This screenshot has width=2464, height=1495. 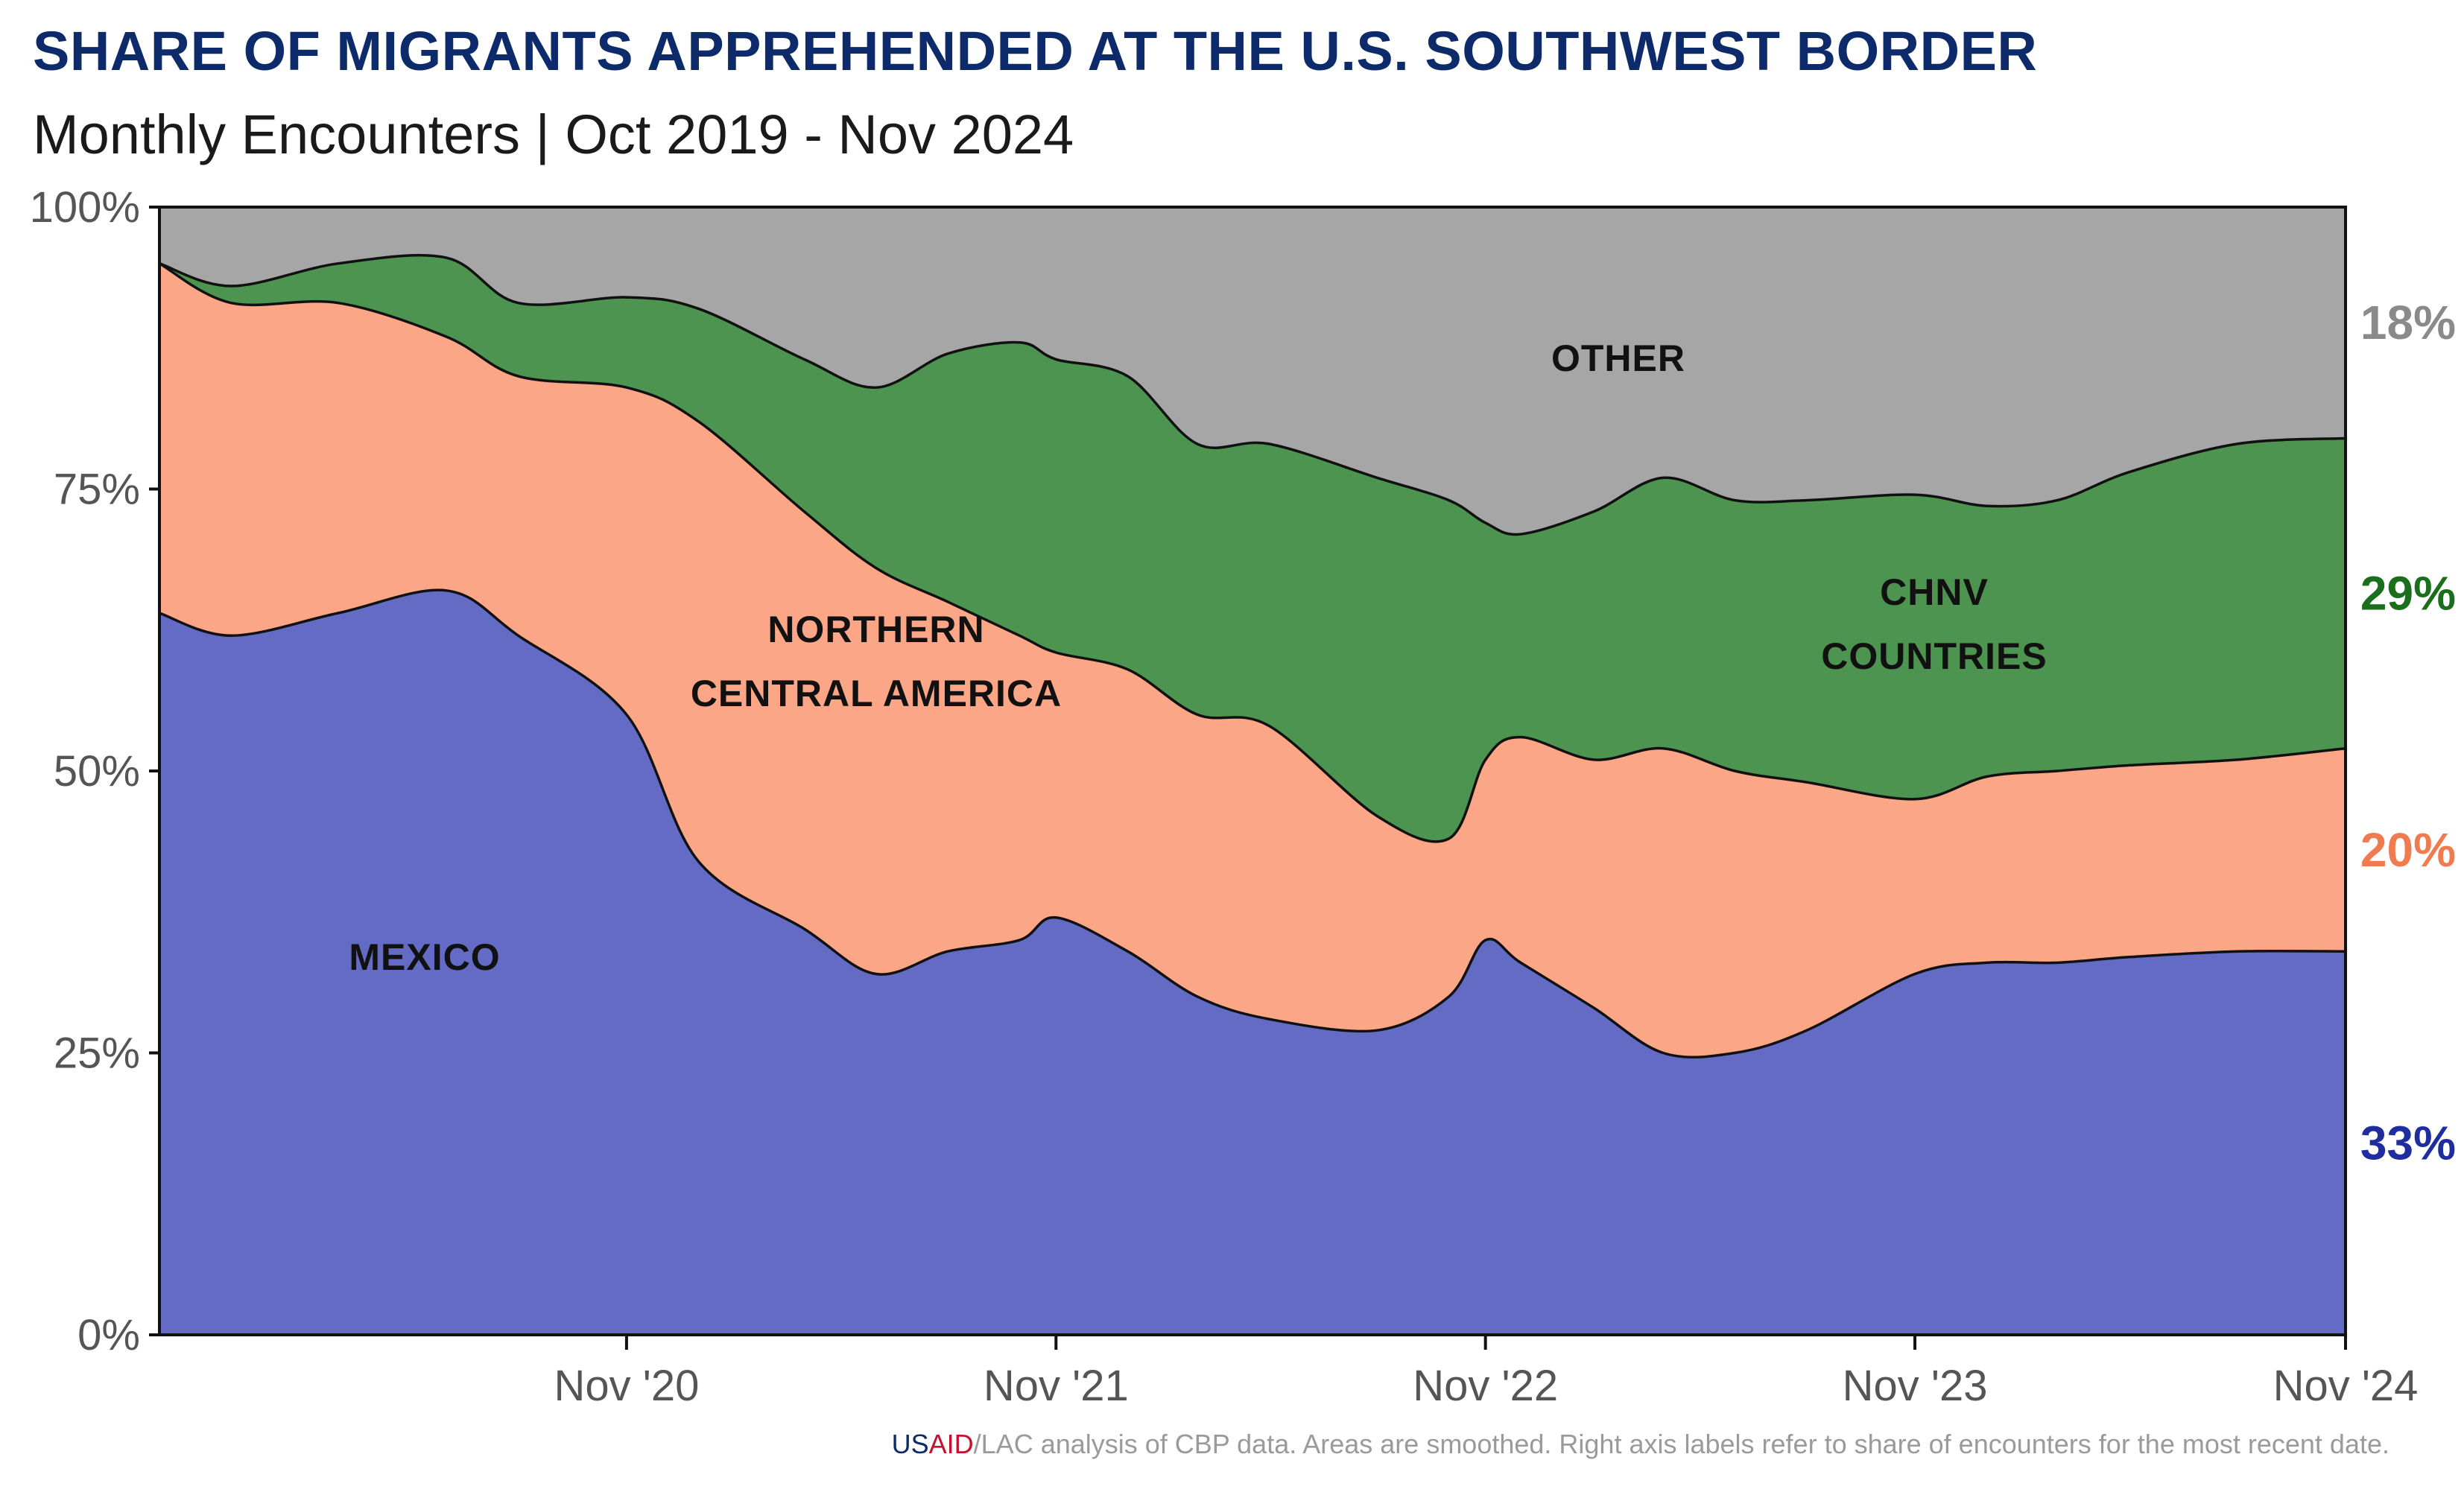 I want to click on area-label: OTHER, so click(x=1618, y=358).